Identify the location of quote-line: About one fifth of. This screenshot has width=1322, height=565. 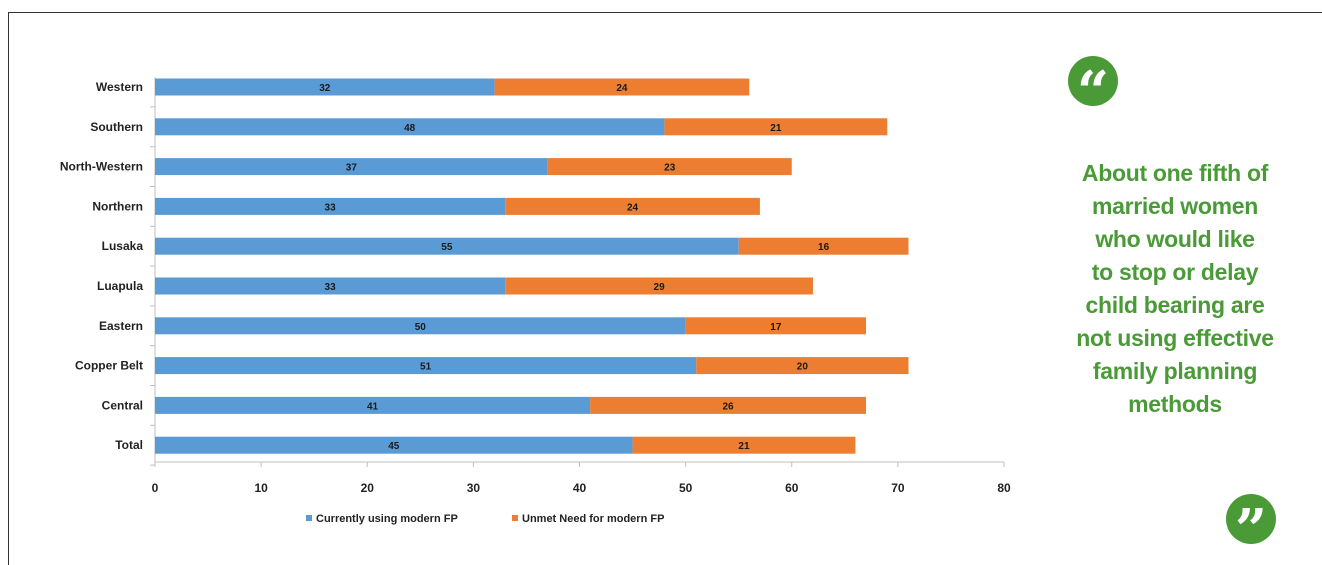
(1175, 173).